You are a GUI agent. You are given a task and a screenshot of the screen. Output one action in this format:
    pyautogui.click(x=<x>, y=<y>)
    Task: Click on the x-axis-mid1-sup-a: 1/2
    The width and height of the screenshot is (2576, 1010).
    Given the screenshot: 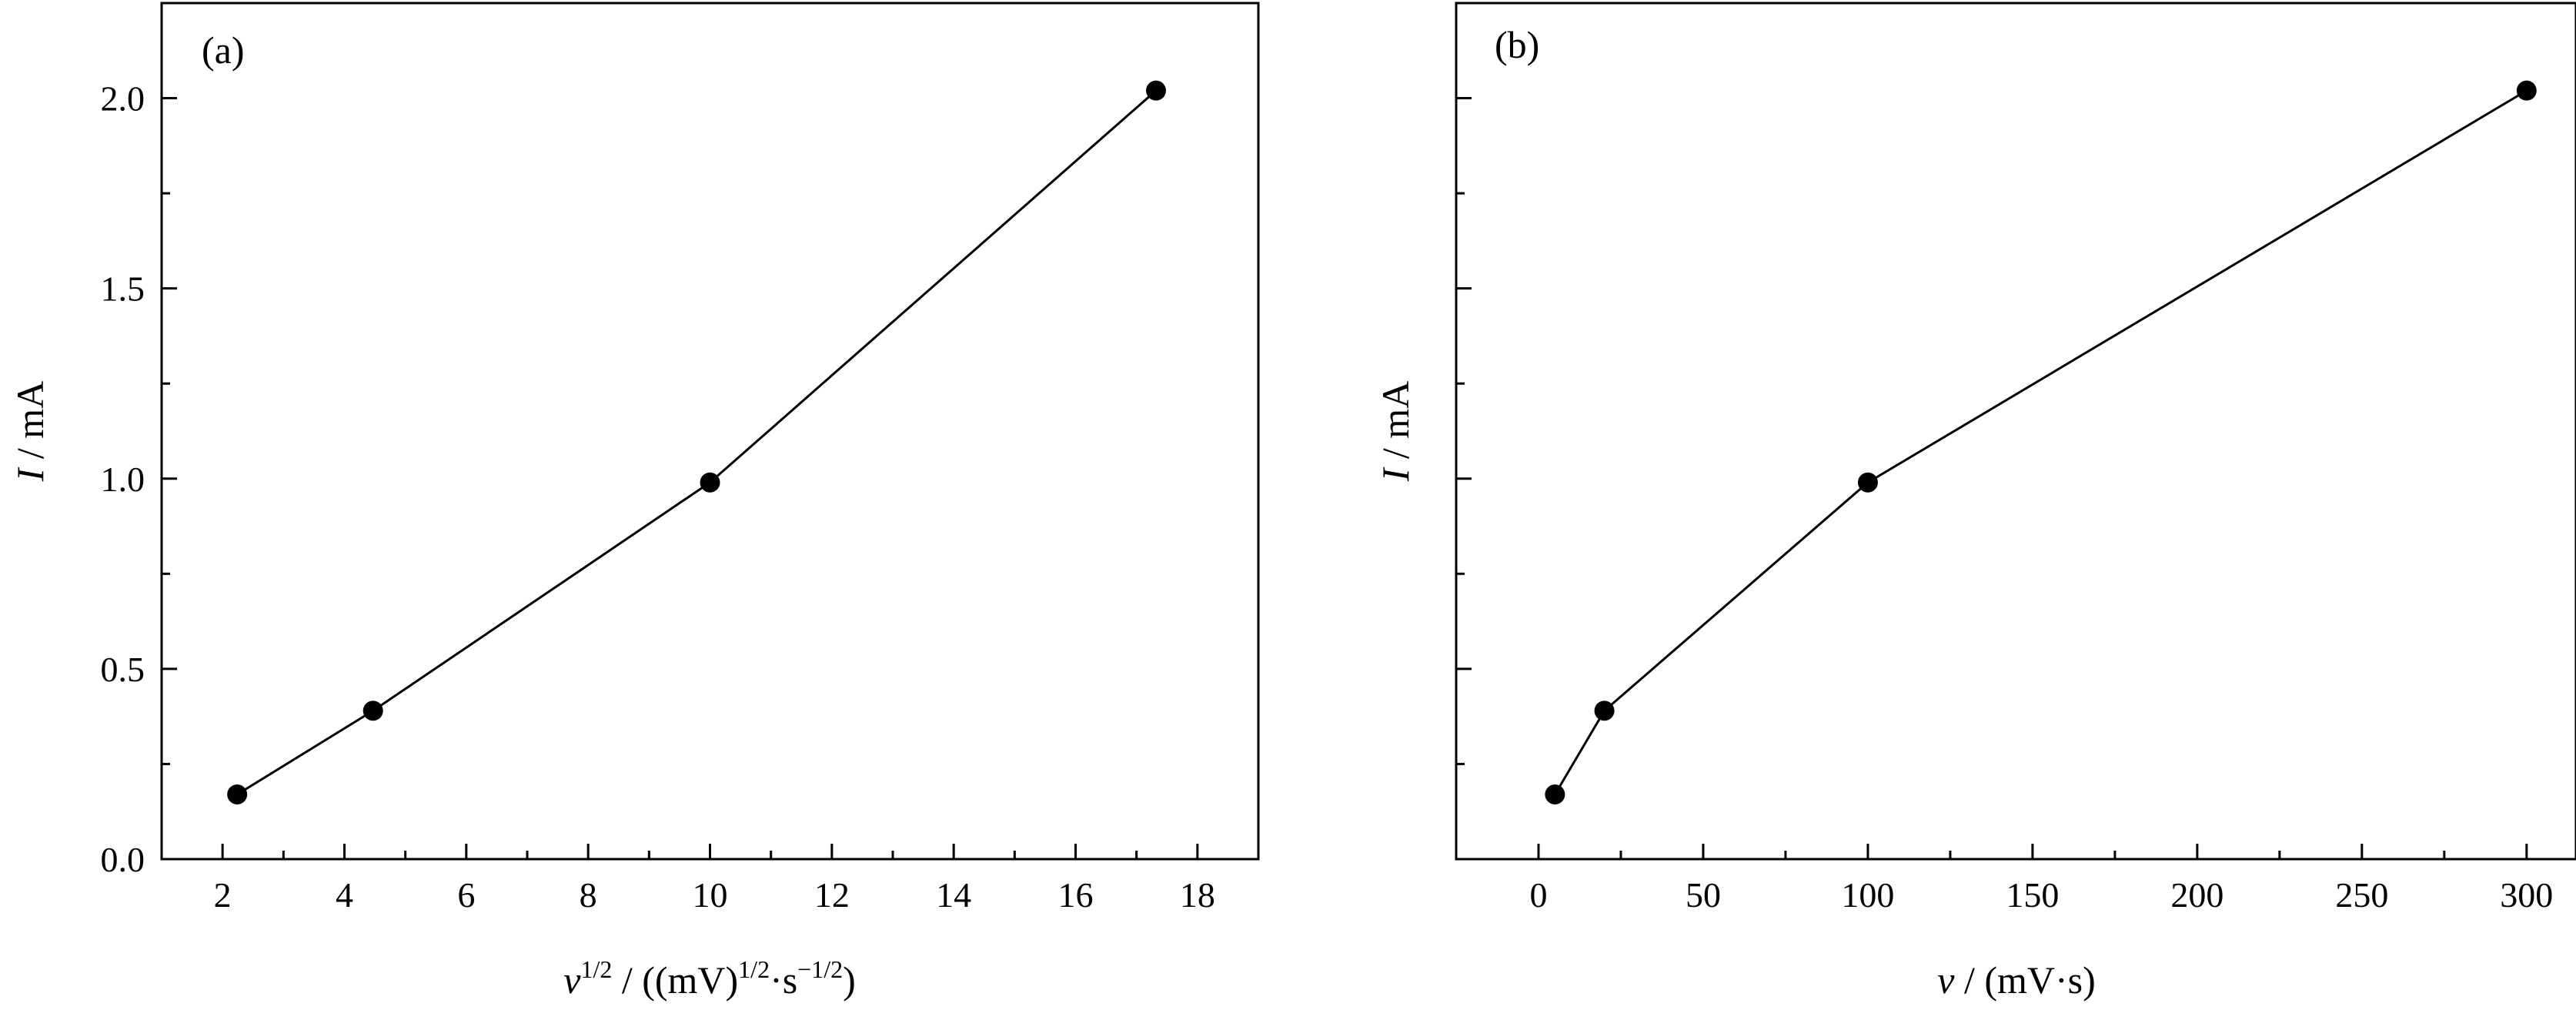 What is the action you would take?
    pyautogui.click(x=754, y=969)
    